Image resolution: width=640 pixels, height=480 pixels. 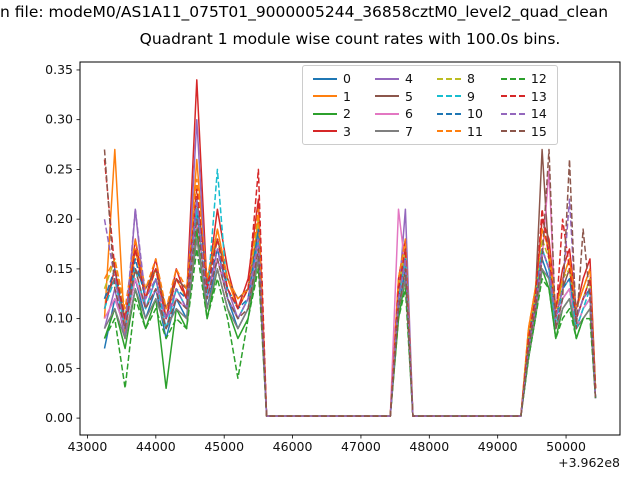 What do you see at coordinates (538, 78) in the screenshot?
I see `legend-label: 12` at bounding box center [538, 78].